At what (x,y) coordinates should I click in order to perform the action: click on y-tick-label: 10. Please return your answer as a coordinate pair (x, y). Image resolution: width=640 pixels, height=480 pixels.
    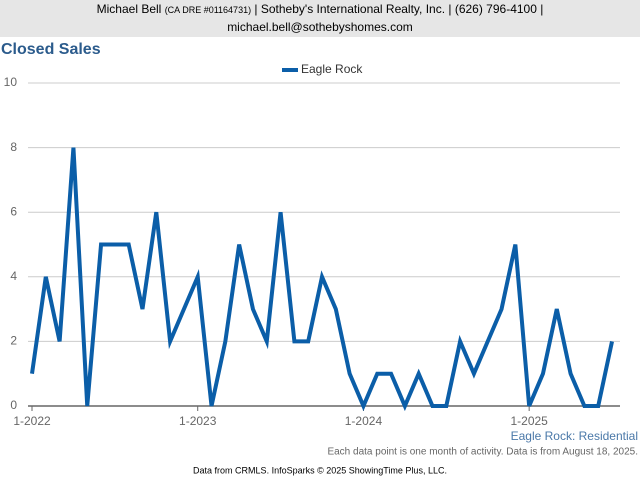
    Looking at the image, I should click on (11, 82).